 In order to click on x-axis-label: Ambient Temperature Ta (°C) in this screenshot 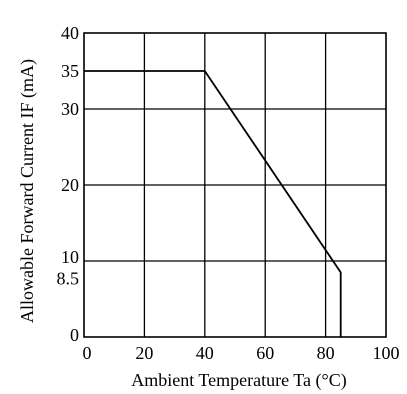, I will do `click(238, 380)`.